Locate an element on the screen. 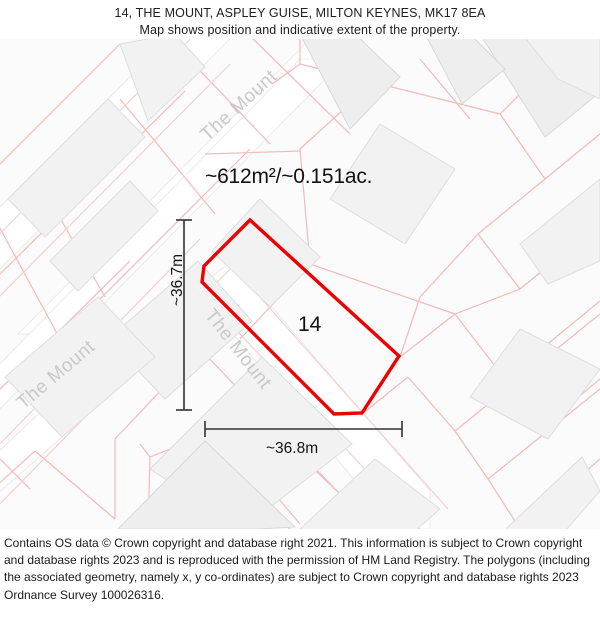  area-label: ~612m²/~0.151ac. is located at coordinates (289, 176).